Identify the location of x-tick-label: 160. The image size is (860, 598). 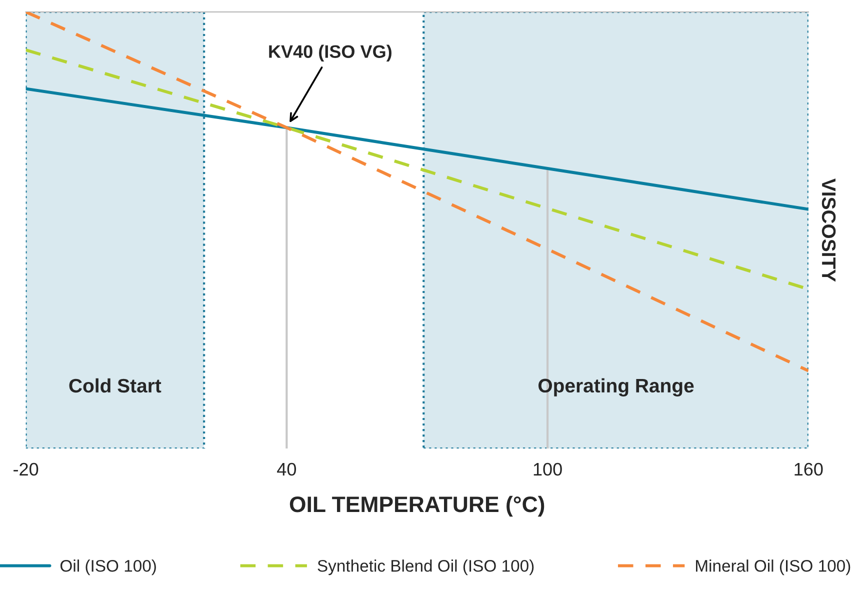
(808, 469).